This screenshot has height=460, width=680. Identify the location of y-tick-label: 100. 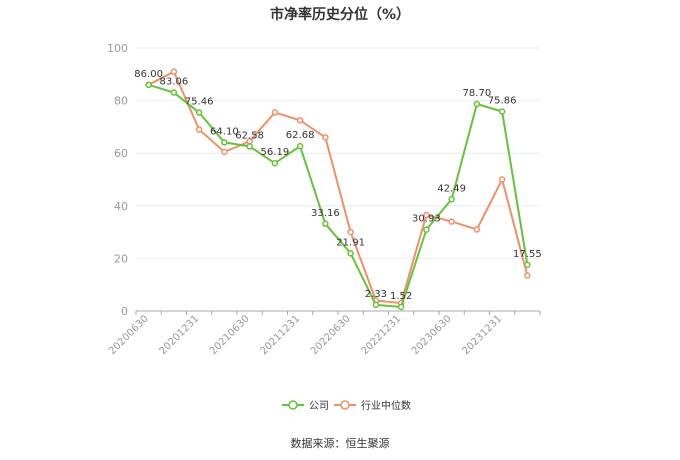
(117, 48).